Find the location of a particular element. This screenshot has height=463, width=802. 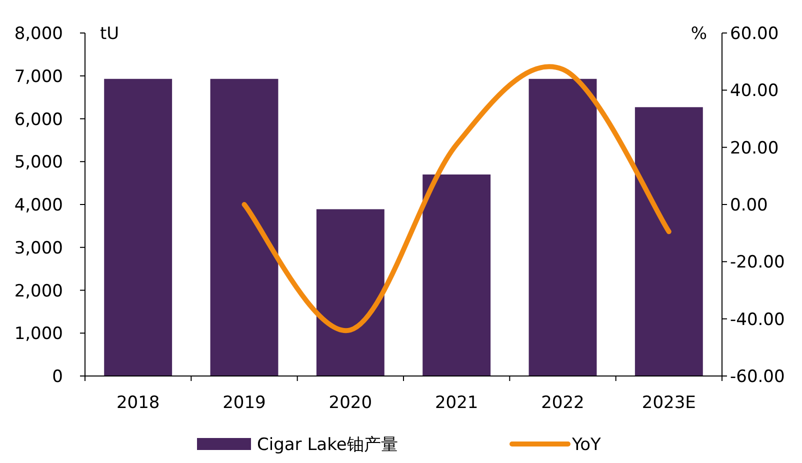

y-tick-label: 5,000 is located at coordinates (38, 162).